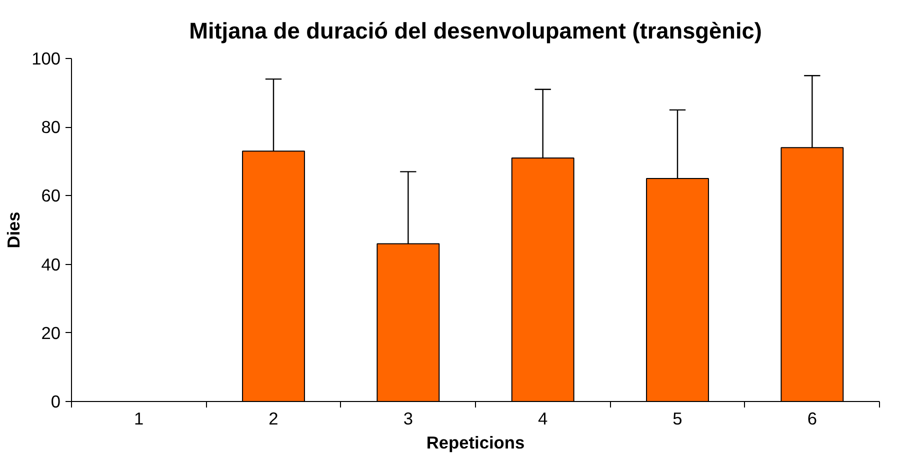 This screenshot has height=459, width=903. Describe the element at coordinates (51, 264) in the screenshot. I see `y-tick-label: 40` at that location.